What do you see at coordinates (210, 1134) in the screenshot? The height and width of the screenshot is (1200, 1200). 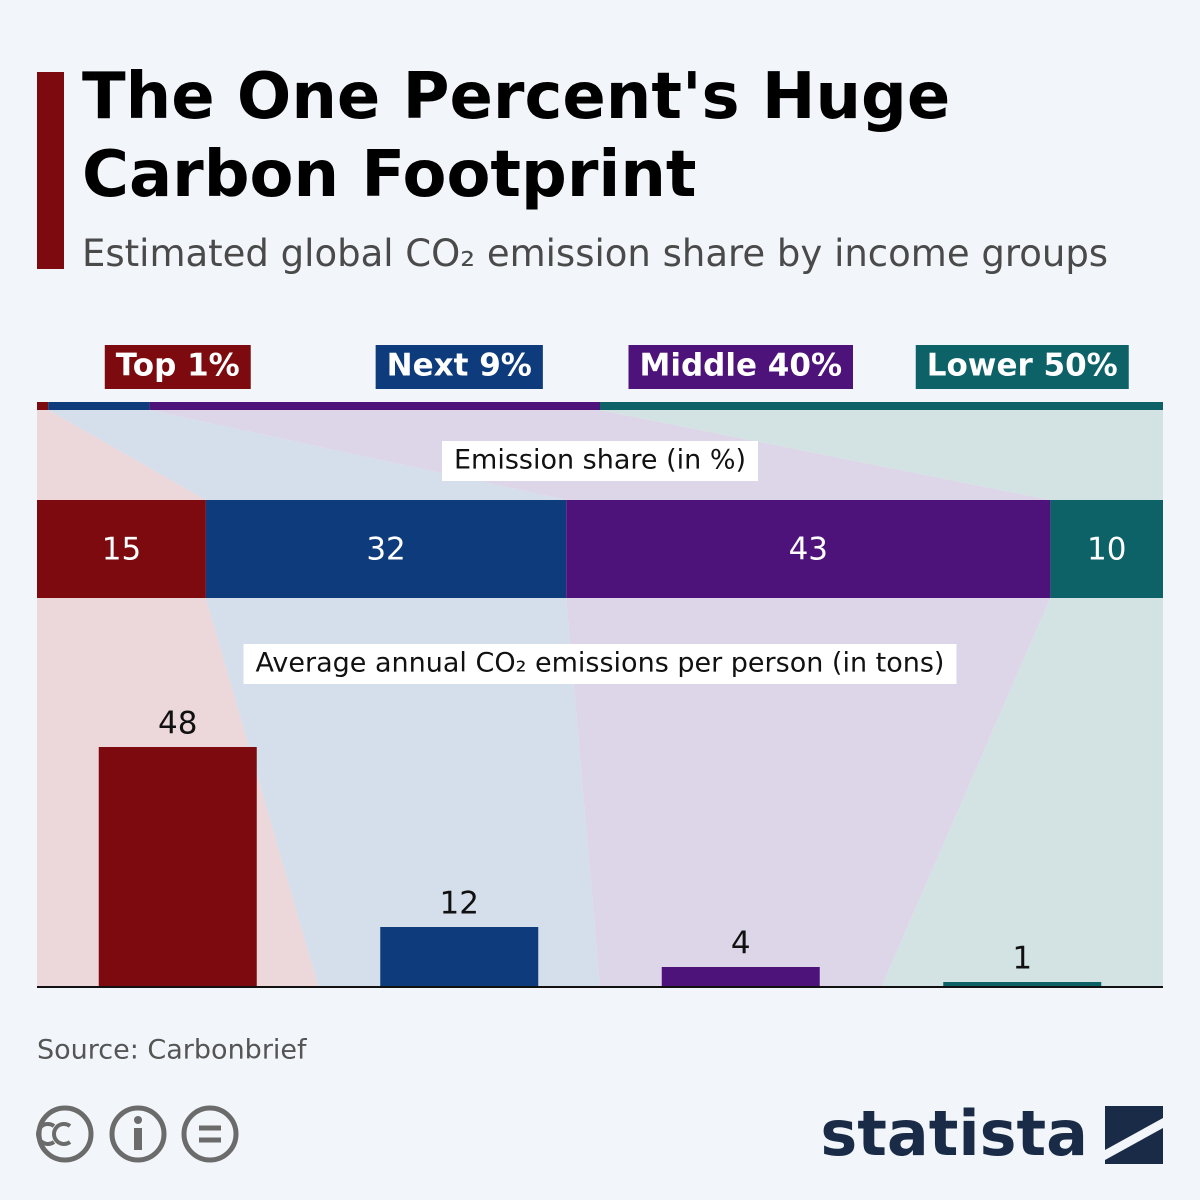 I see `nd-icon` at bounding box center [210, 1134].